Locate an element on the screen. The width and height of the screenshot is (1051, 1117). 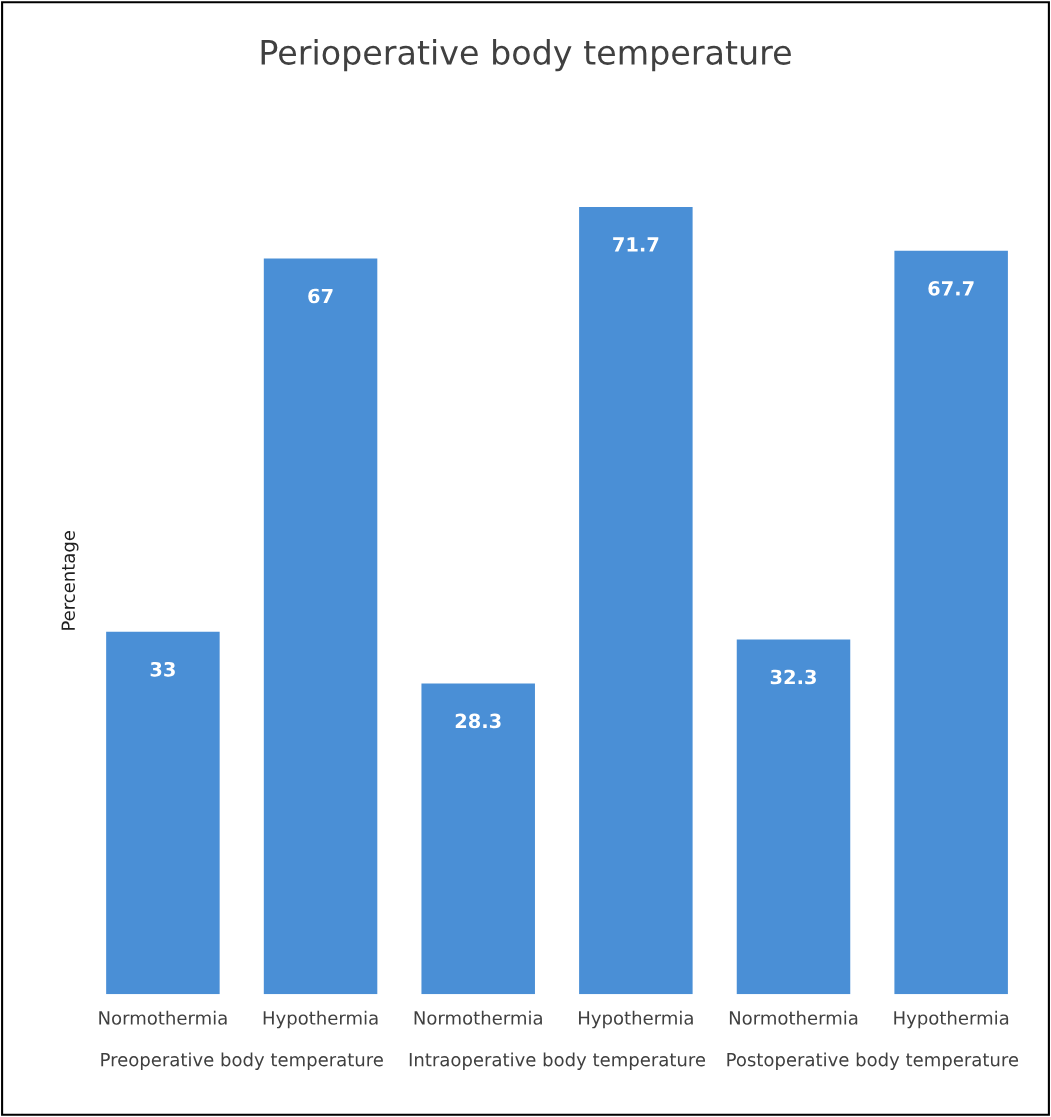
y-axis-title: Percentage is located at coordinates (70, 580).